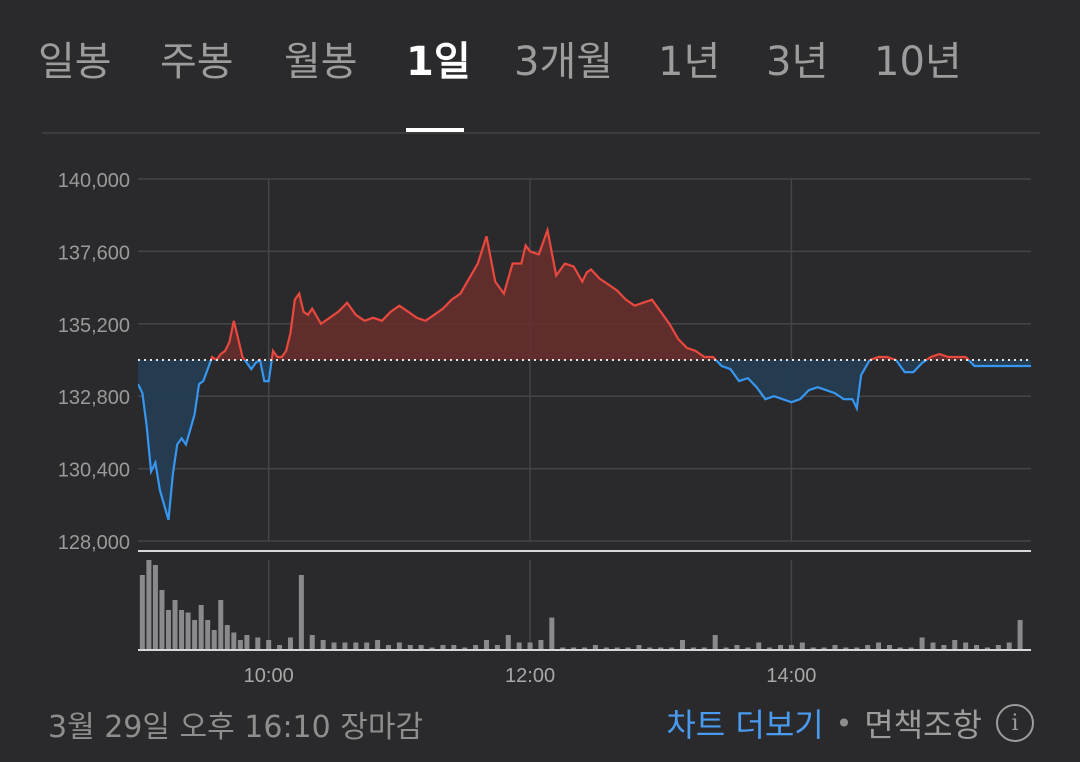  Describe the element at coordinates (745, 725) in the screenshot. I see `more-chart-link: 차트 더보기` at that location.